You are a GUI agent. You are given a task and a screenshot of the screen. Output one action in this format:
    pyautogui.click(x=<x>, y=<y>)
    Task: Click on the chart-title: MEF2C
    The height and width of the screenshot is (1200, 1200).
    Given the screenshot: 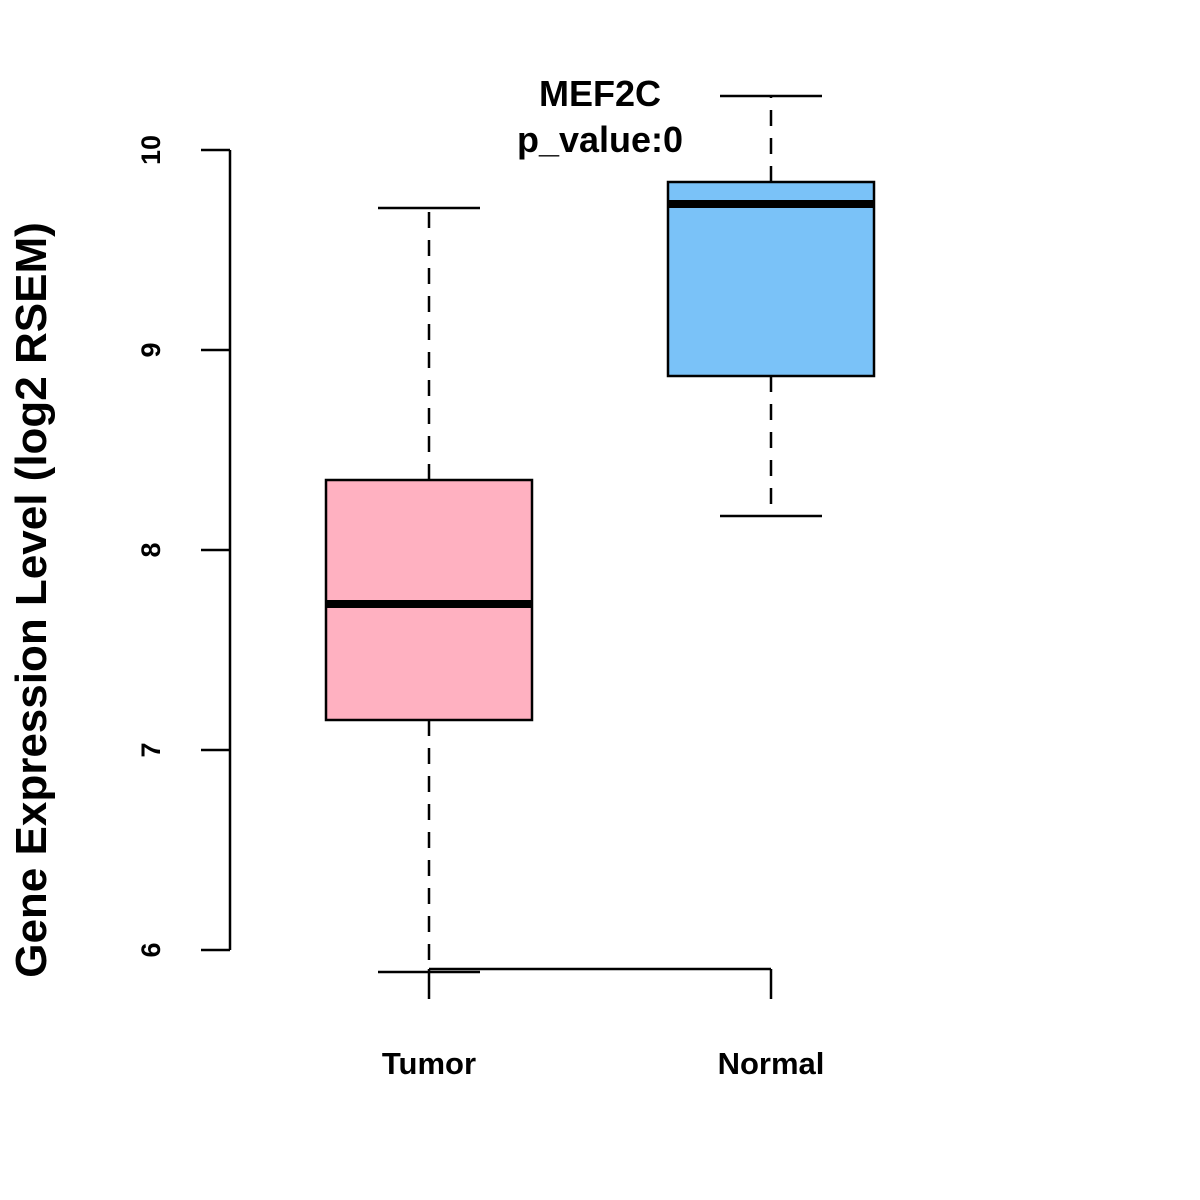 What is the action you would take?
    pyautogui.click(x=600, y=93)
    